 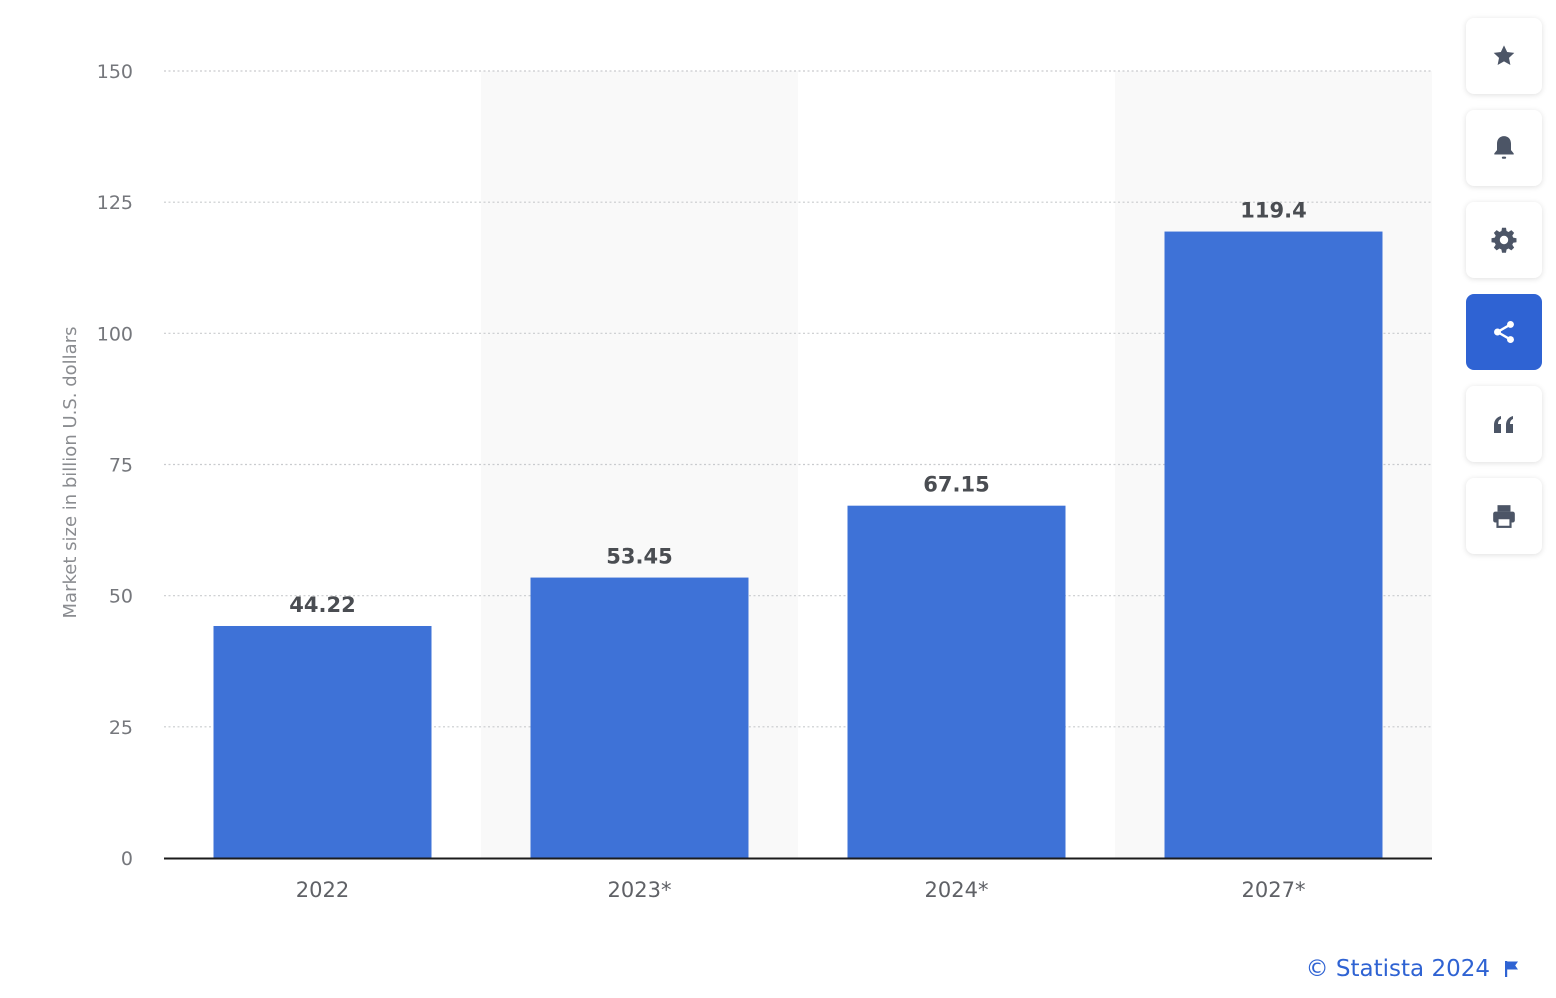 I want to click on x-tick-label: 2027*, so click(x=1274, y=890).